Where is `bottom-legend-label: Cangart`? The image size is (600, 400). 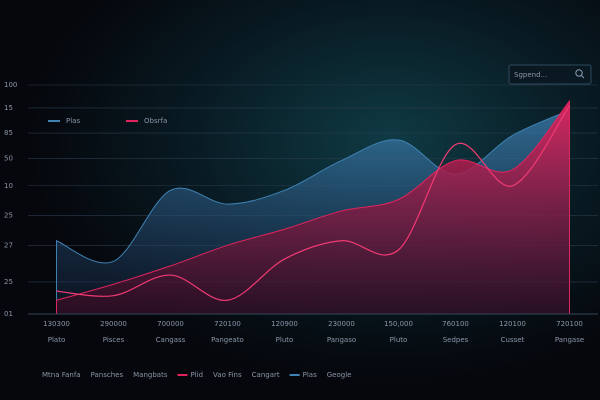 bottom-legend-label: Cangart is located at coordinates (266, 375).